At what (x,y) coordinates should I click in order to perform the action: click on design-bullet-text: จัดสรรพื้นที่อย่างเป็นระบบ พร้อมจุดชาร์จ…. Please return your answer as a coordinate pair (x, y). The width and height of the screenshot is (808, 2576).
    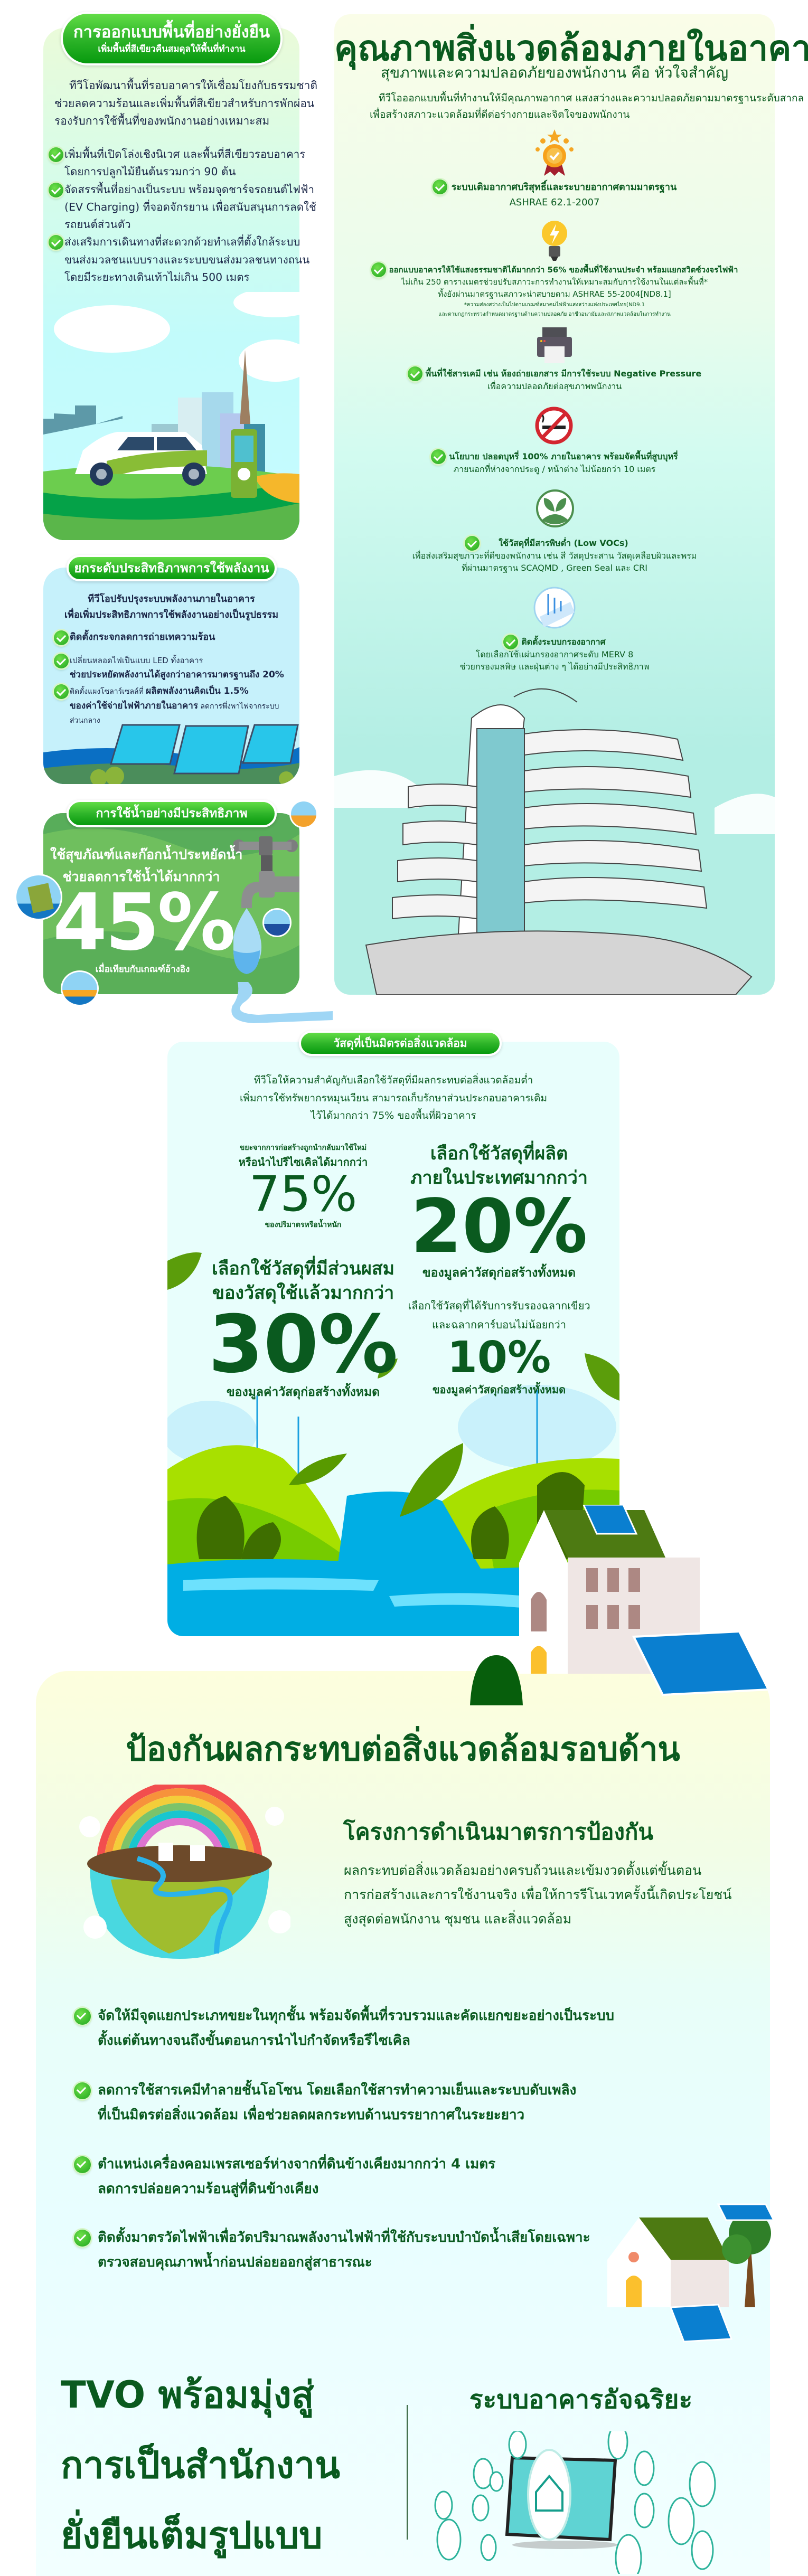
    Looking at the image, I should click on (189, 189).